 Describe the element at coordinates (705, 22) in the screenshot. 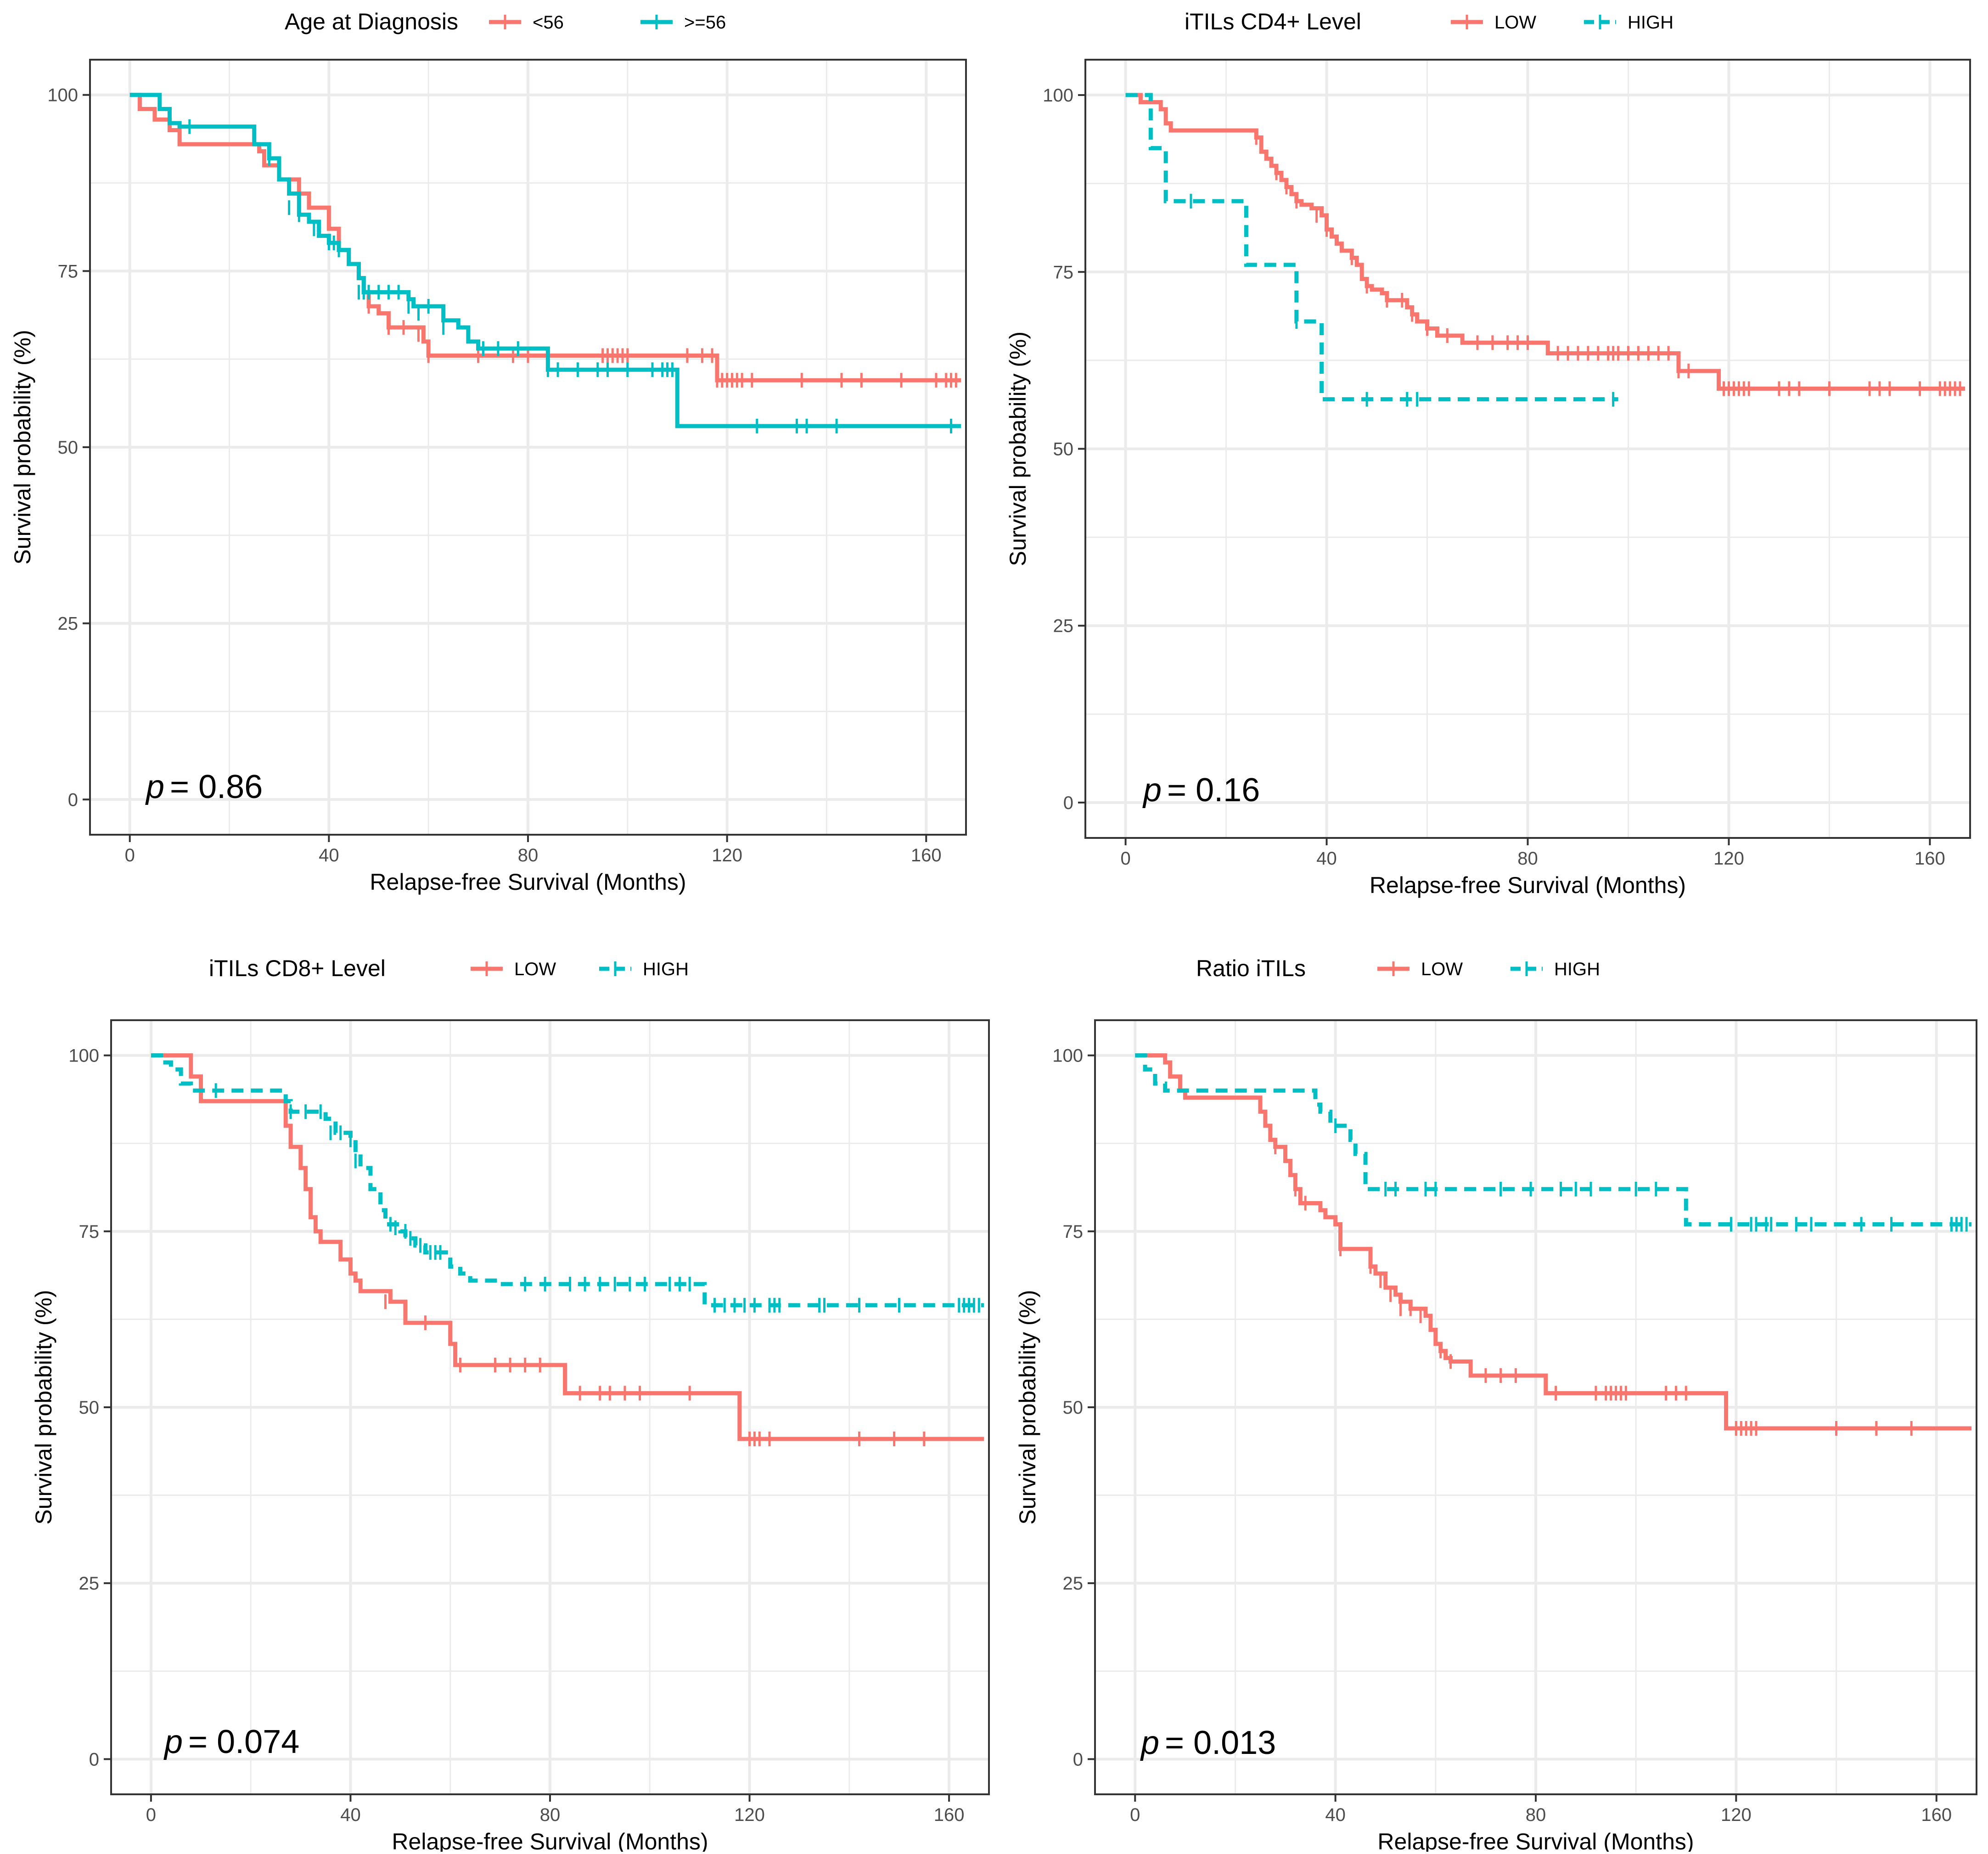

I see `legend-label-high: >=56` at that location.